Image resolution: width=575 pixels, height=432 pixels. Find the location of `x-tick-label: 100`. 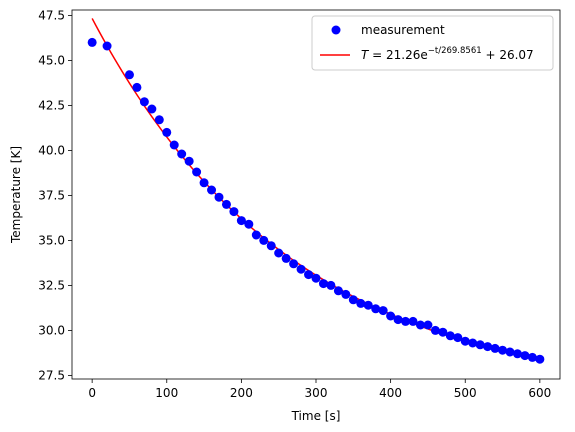

x-tick-label: 100 is located at coordinates (166, 393).